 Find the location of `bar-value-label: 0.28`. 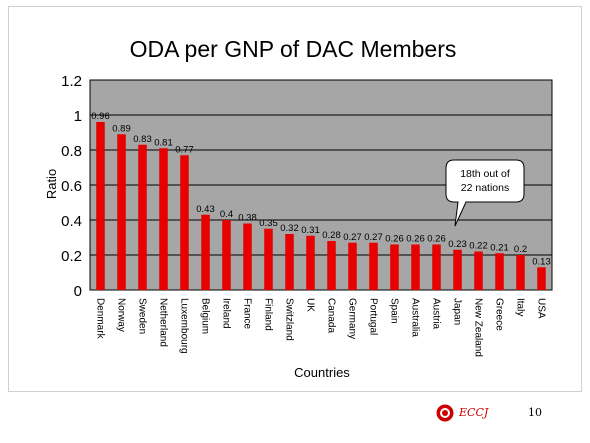

bar-value-label: 0.28 is located at coordinates (331, 235).